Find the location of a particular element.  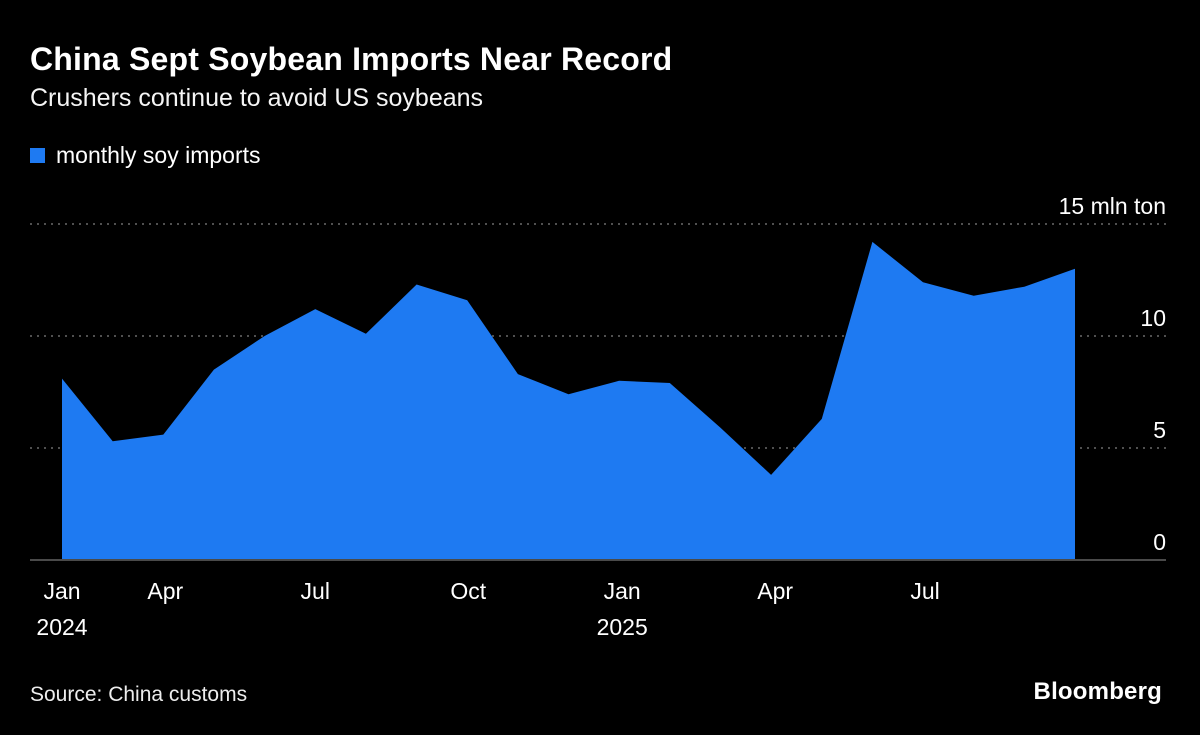

legend: monthly soy imports is located at coordinates (145, 155).